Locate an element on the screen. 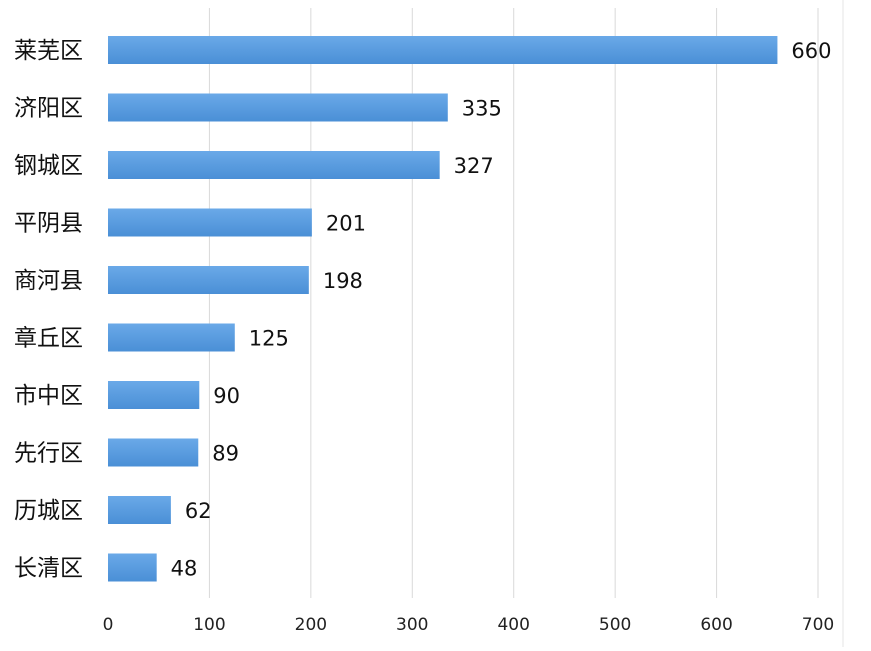 The image size is (871, 651). data-label: 89 is located at coordinates (225, 454).